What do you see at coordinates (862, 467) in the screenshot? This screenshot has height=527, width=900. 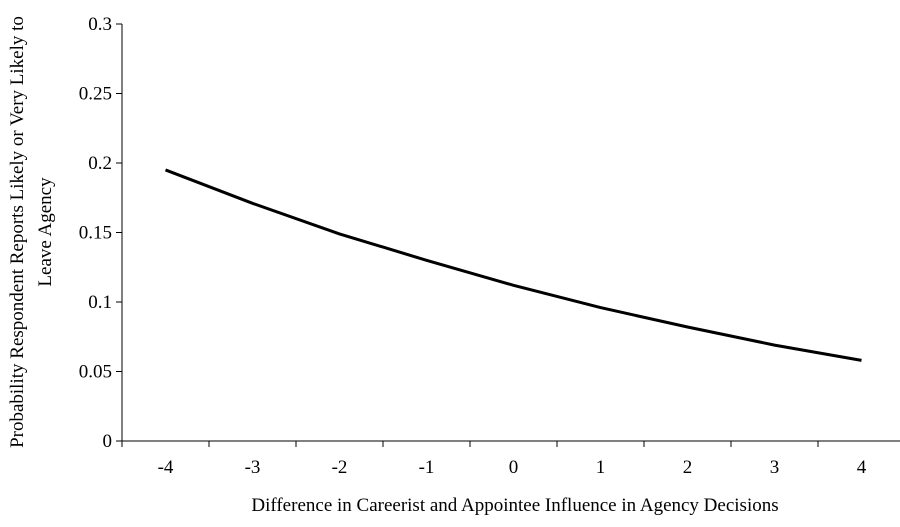 I see `x-tick-label: 4` at bounding box center [862, 467].